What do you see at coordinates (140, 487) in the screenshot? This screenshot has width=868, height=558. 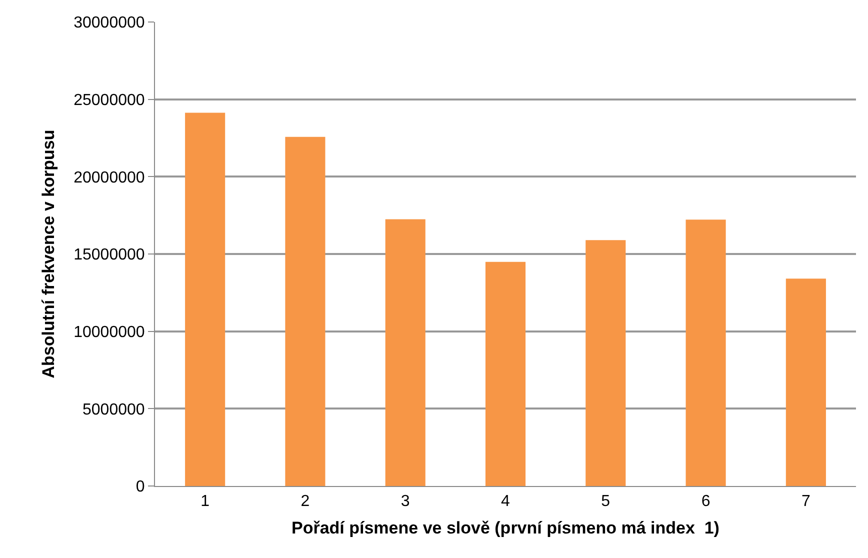 I see `y-tick-label: 0` at bounding box center [140, 487].